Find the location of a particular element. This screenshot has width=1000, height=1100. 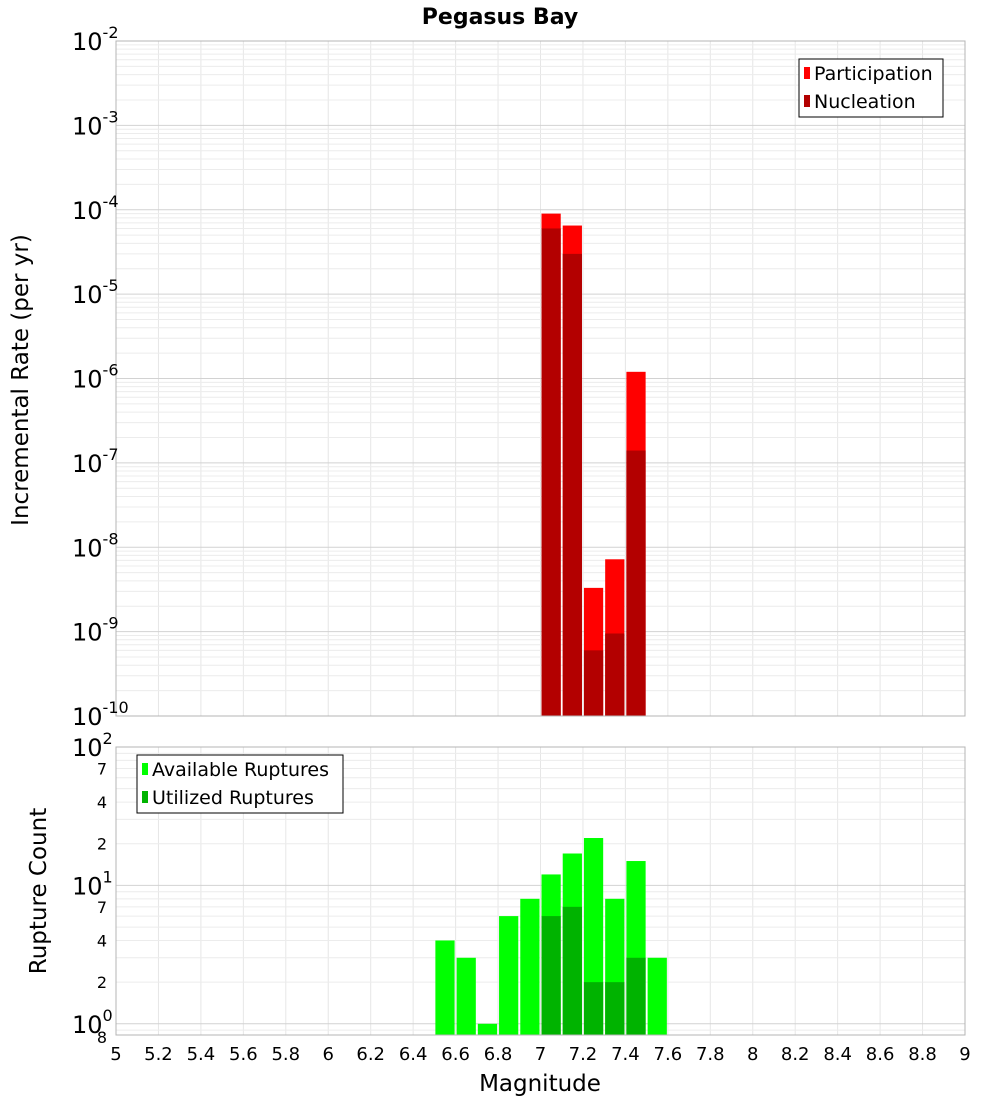

x-tick-label: 5.4 is located at coordinates (201, 1054).